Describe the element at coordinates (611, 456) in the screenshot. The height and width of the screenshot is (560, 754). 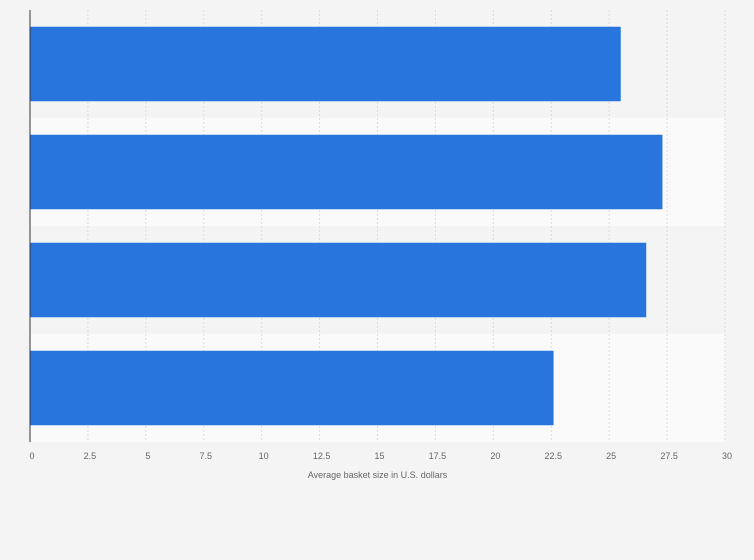
I see `x-tick-label: 25` at that location.